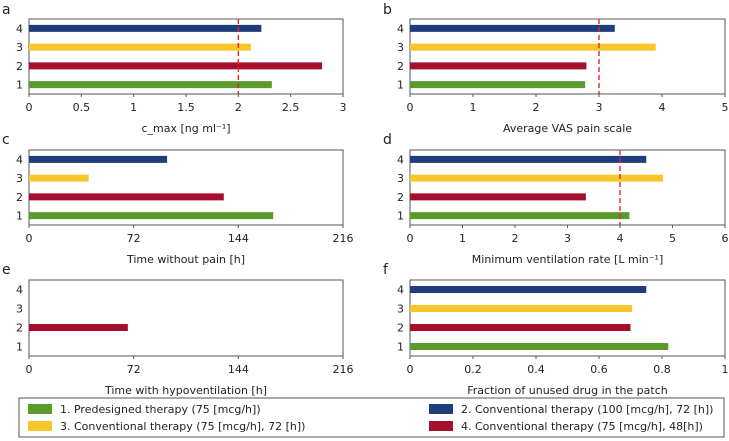 This screenshot has width=729, height=441. I want to click on x-axis-label: Time with hypoventilation [h], so click(185, 390).